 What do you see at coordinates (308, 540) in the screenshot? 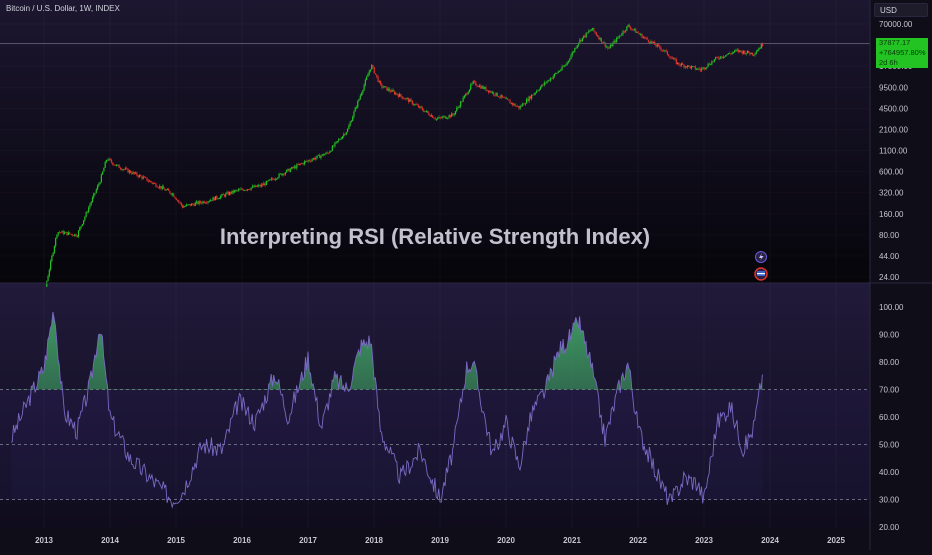
I see `time-tick-label: 2017` at bounding box center [308, 540].